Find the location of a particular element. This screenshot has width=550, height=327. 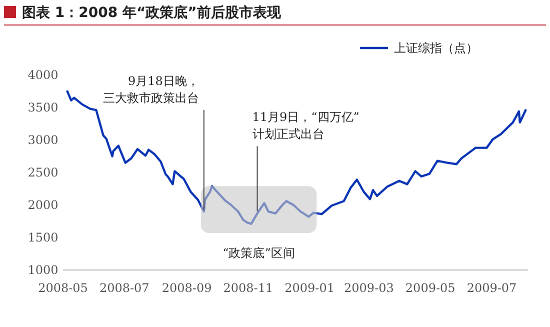

y-tick-label: 1500 is located at coordinates (43, 237).